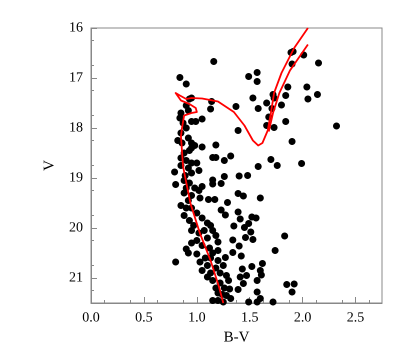 The width and height of the screenshot is (409, 361). Describe the element at coordinates (76, 28) in the screenshot. I see `y-tick-label: 16` at that location.